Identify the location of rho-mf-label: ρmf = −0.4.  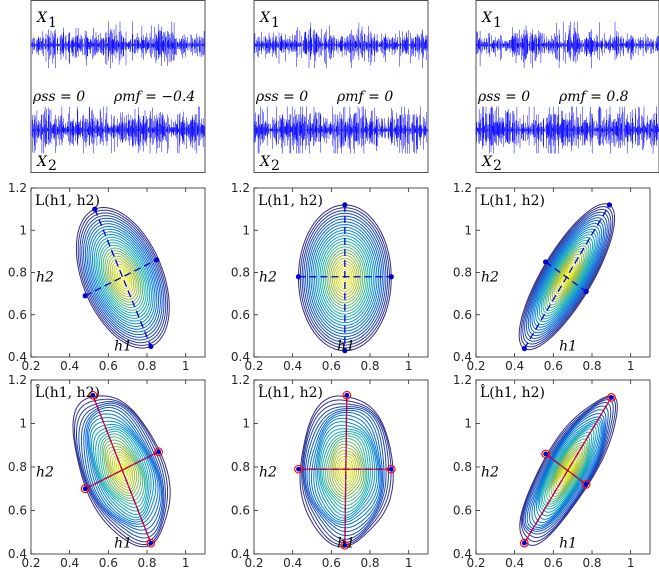
(154, 97).